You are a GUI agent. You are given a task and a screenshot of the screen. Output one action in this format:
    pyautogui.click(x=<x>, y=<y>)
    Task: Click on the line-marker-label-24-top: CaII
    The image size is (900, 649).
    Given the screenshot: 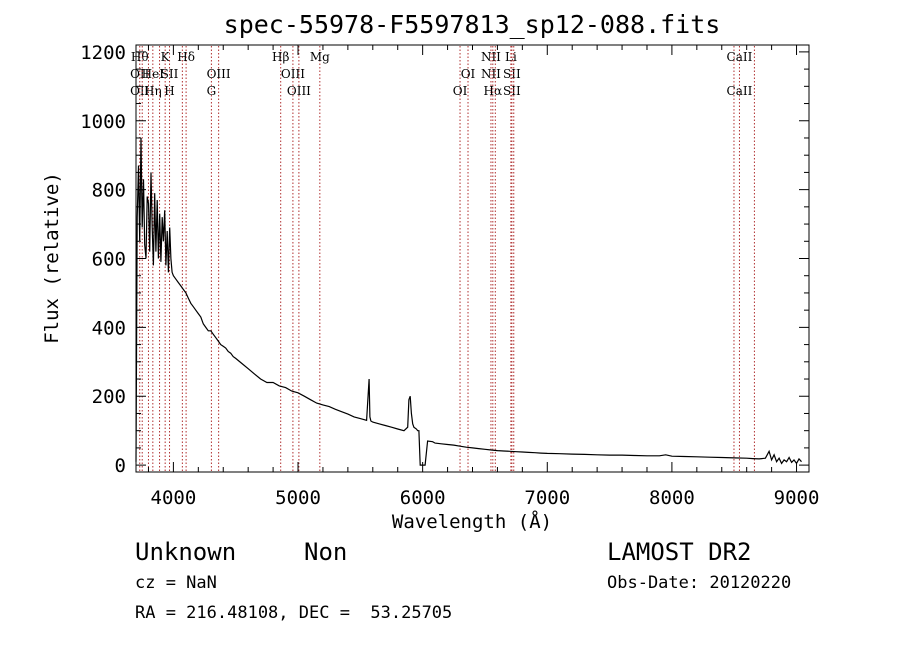 What is the action you would take?
    pyautogui.click(x=740, y=57)
    